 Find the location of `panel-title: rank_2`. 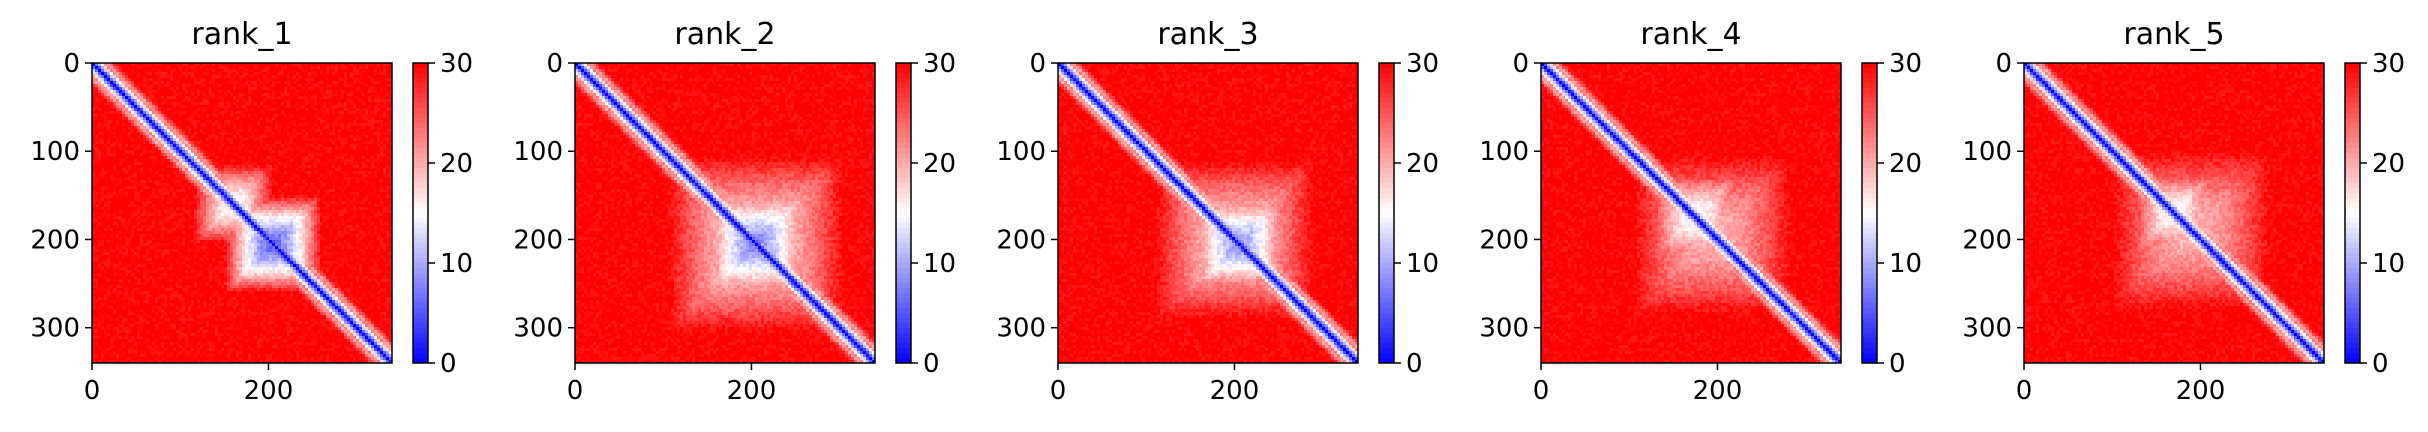

panel-title: rank_2 is located at coordinates (724, 34).